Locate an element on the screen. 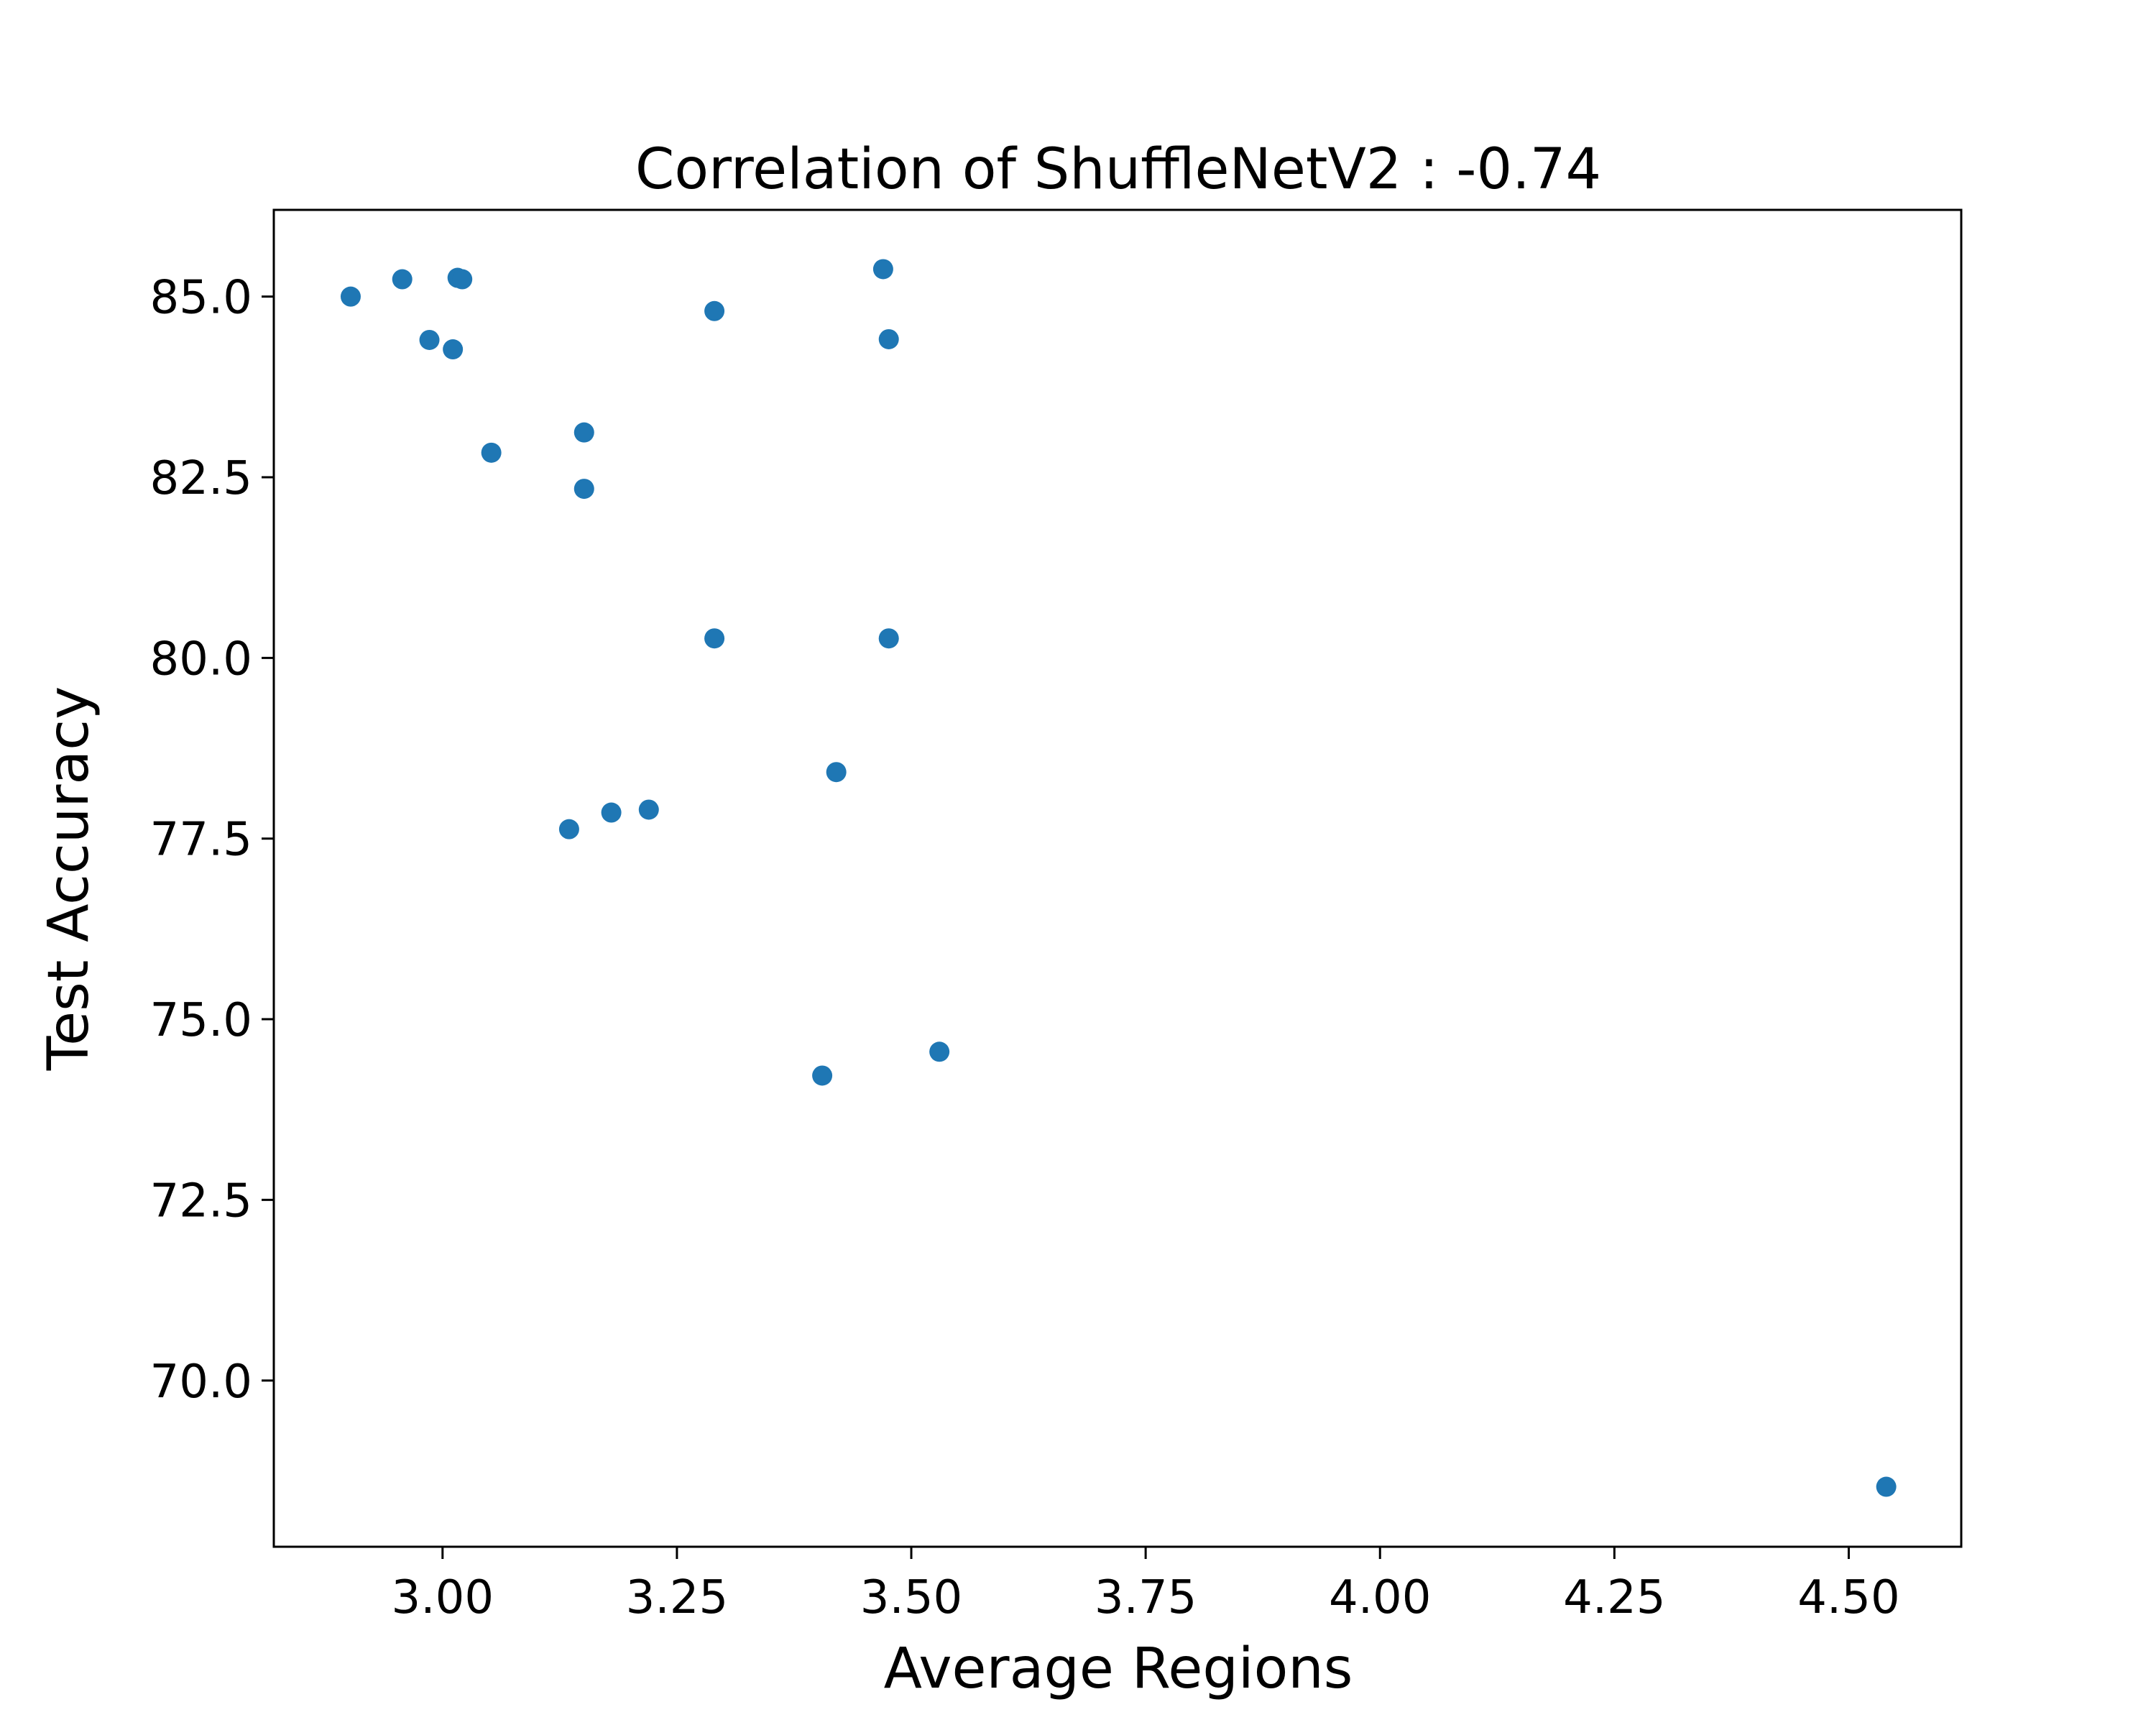 This screenshot has height=1725, width=2156. x-axis-ticks: 3.00 3.25 3.50 3.75 4.00 4.25 4.50 is located at coordinates (1146, 1585).